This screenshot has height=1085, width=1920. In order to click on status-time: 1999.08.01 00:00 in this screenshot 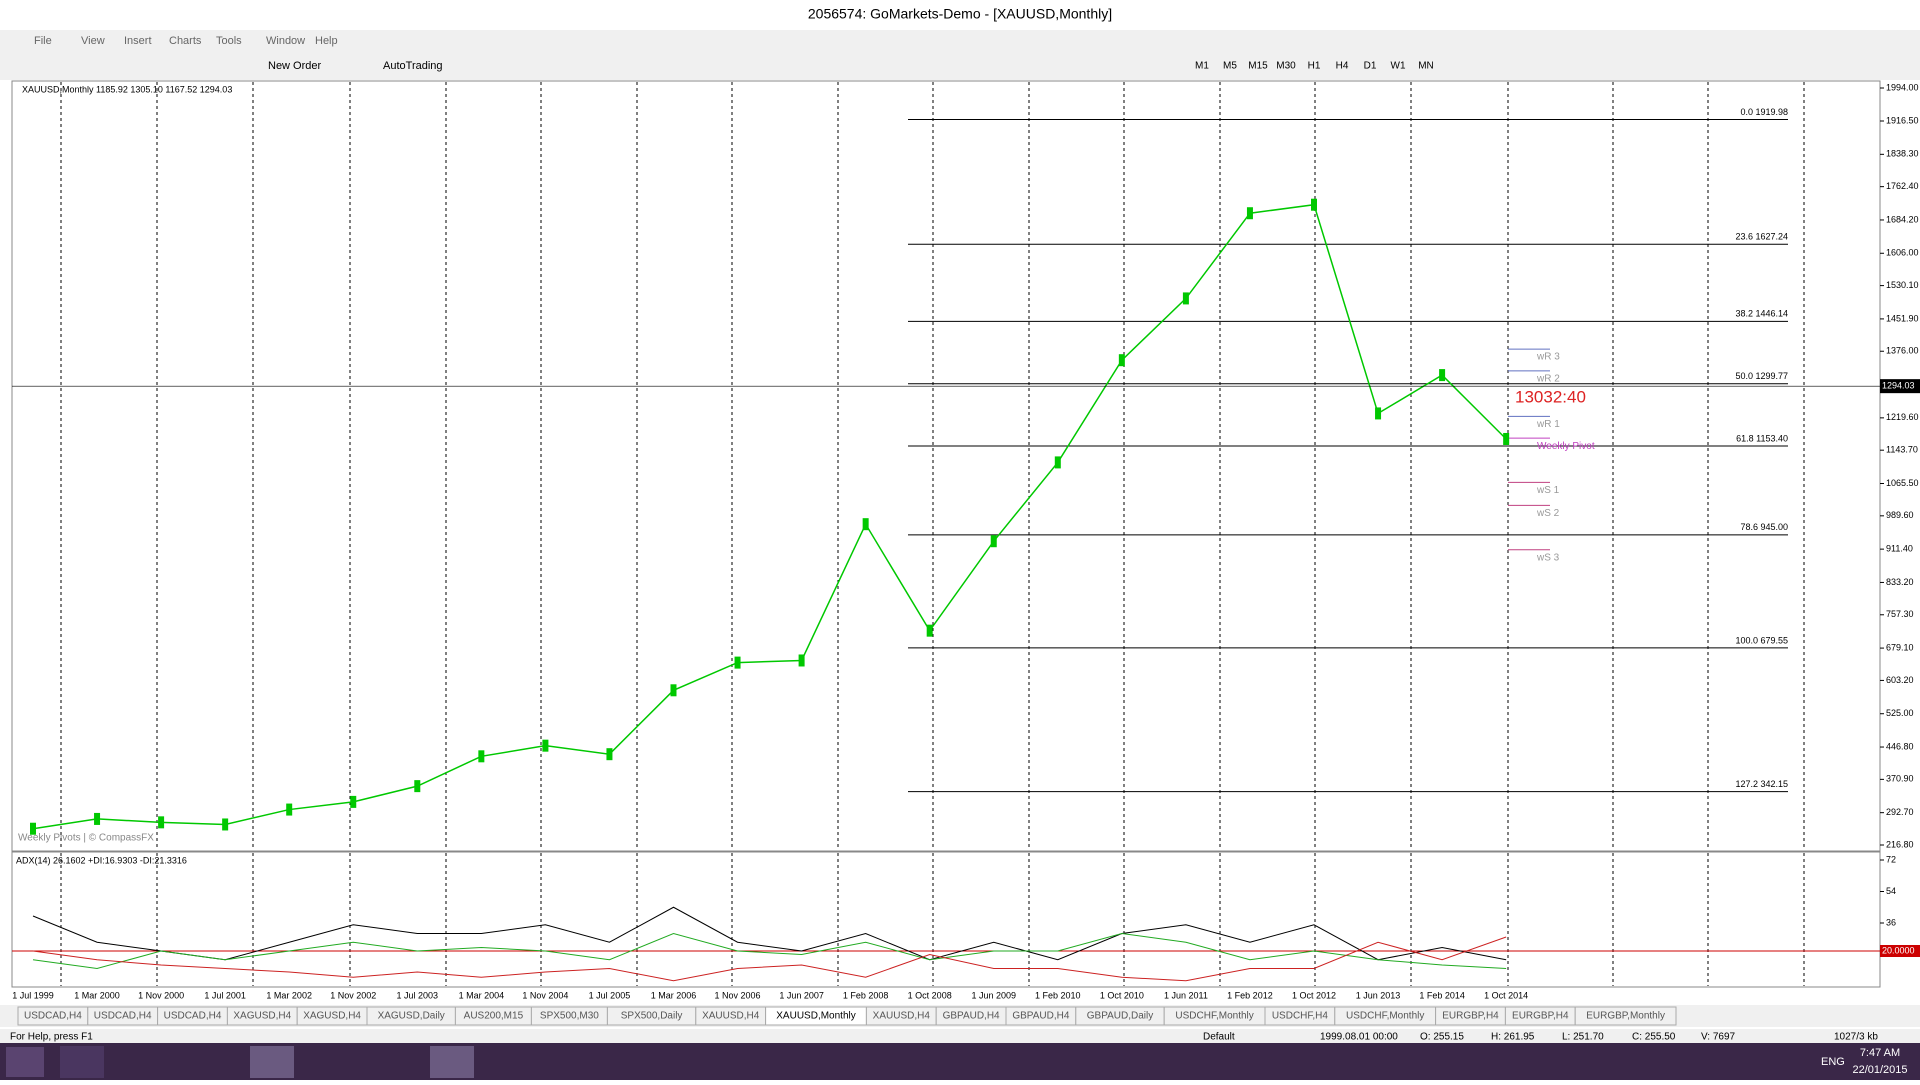, I will do `click(1359, 1037)`.